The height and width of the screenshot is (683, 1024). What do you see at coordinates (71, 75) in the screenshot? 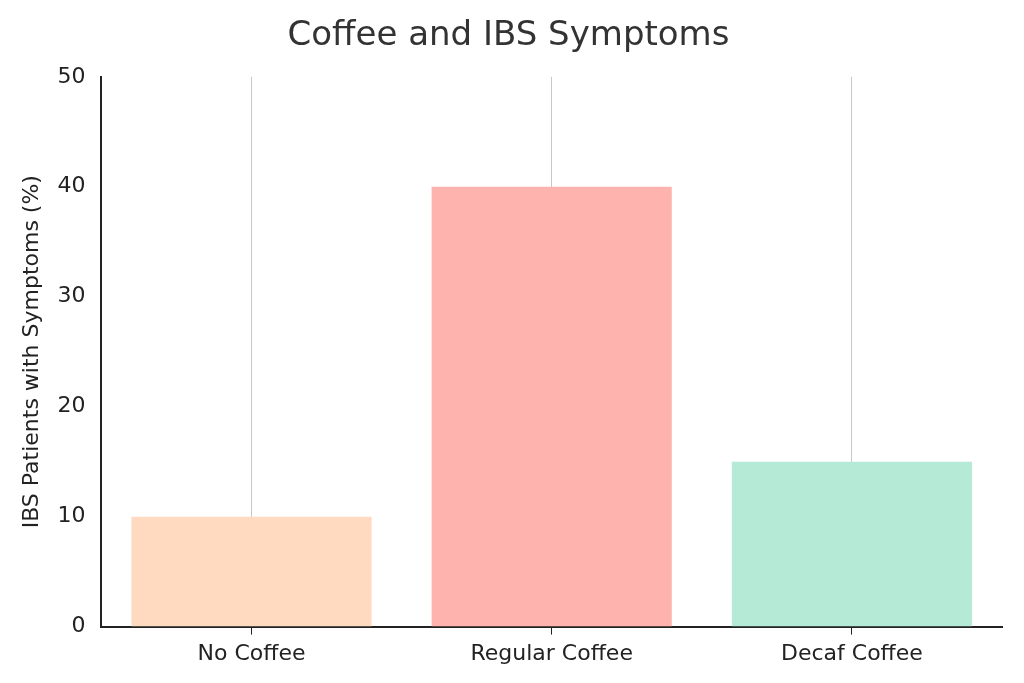
I see `y-tick-label: 50` at bounding box center [71, 75].